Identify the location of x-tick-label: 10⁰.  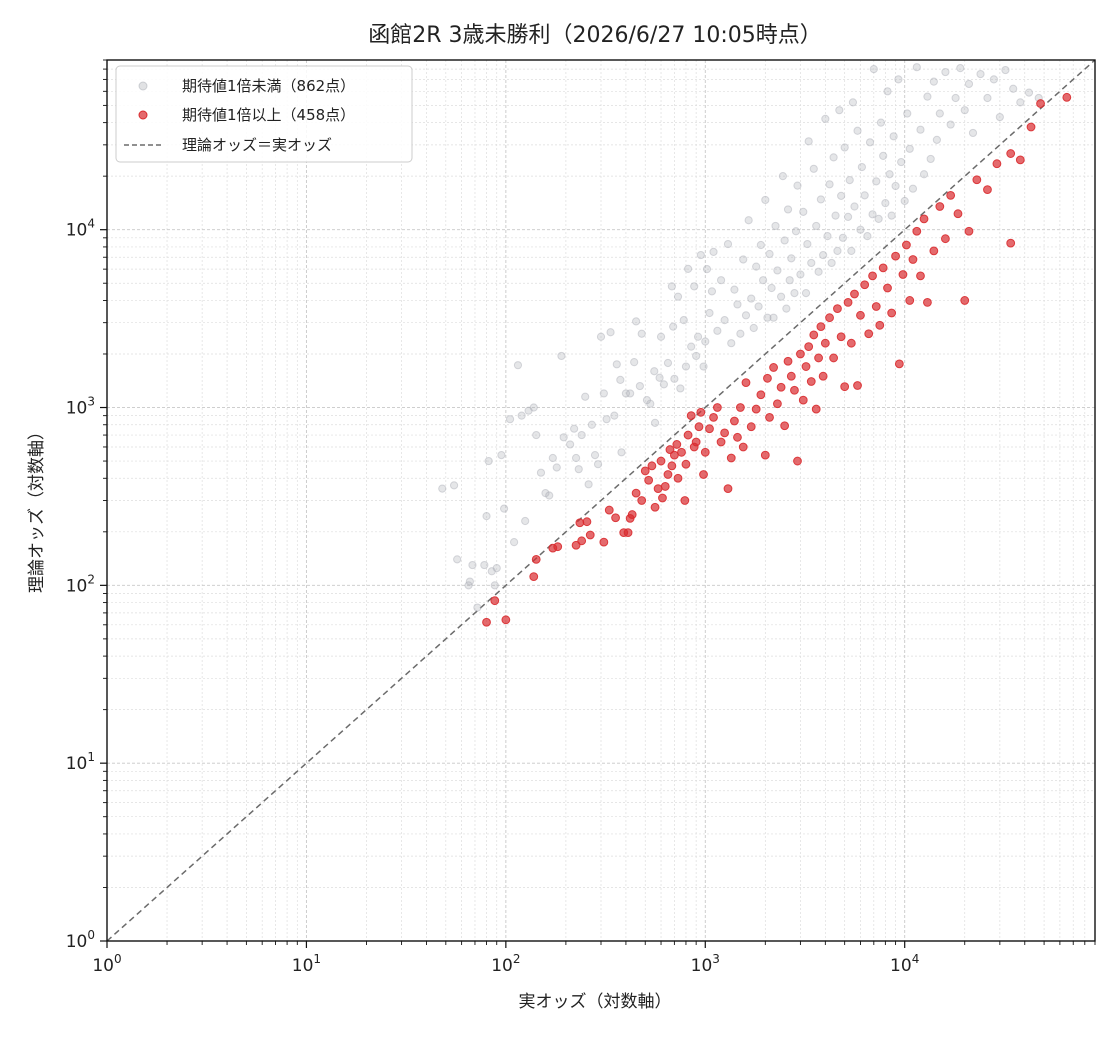
(106, 964).